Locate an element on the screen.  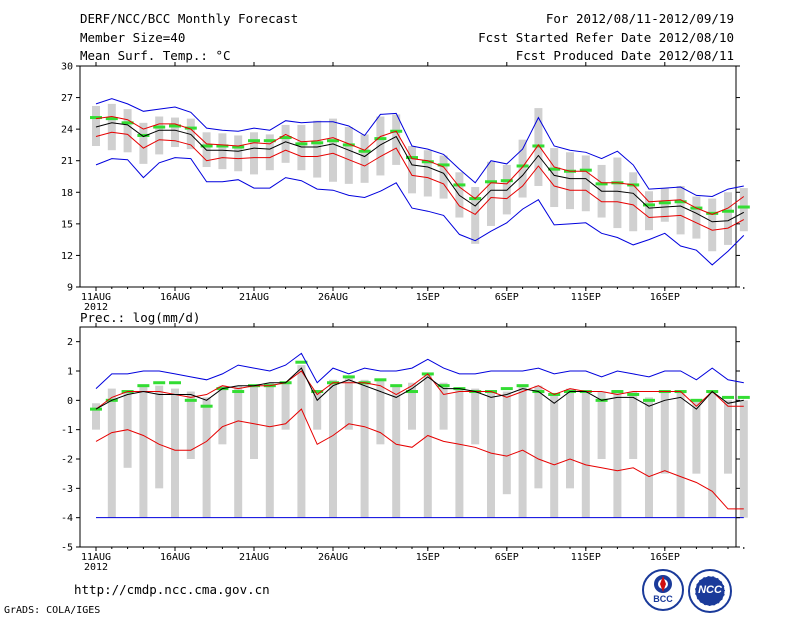
y-tick-label: -4 is located at coordinates (67, 518).